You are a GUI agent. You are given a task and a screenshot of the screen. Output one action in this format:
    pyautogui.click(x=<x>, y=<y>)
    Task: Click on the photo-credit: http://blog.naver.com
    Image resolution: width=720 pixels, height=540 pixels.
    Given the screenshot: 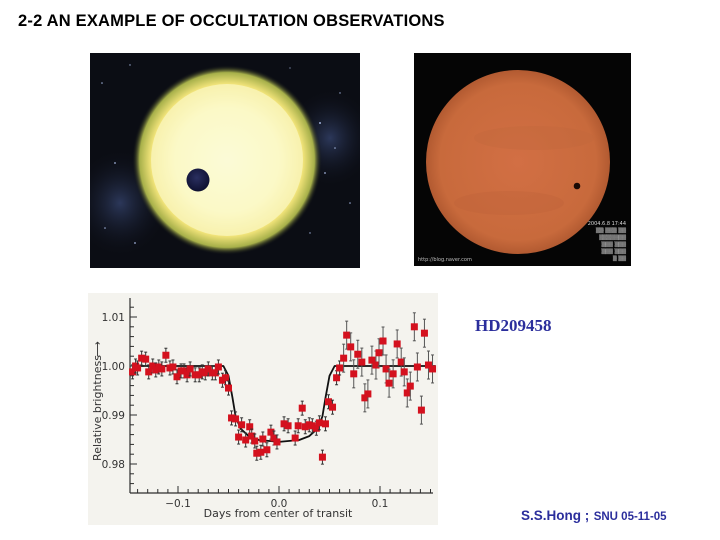 What is the action you would take?
    pyautogui.click(x=445, y=260)
    